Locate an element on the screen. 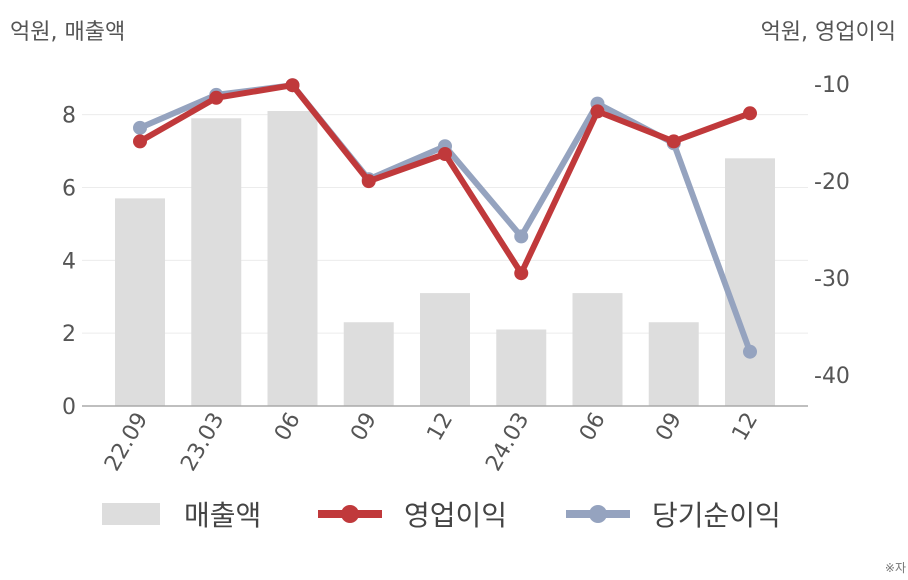  x-tick-label: 23.03 is located at coordinates (202, 442).